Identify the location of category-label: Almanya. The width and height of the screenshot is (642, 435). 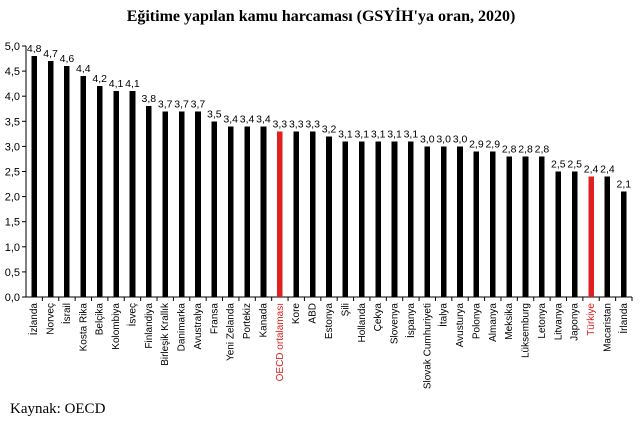
(493, 322).